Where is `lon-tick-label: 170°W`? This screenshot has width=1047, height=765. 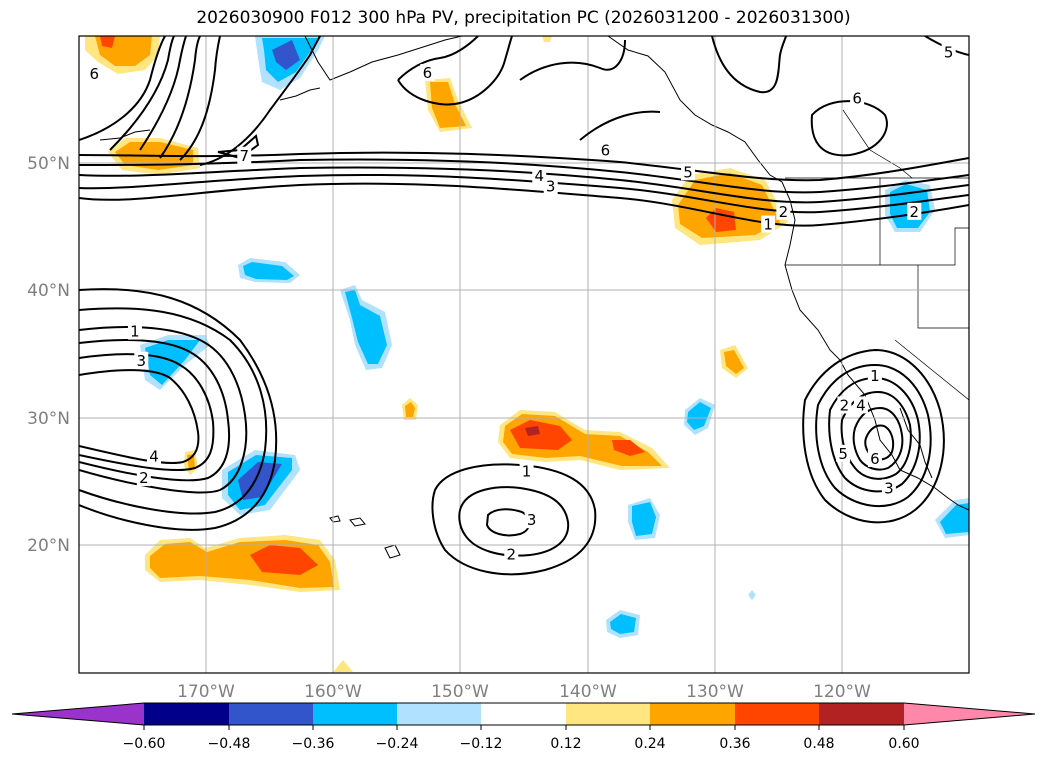
lon-tick-label: 170°W is located at coordinates (206, 692).